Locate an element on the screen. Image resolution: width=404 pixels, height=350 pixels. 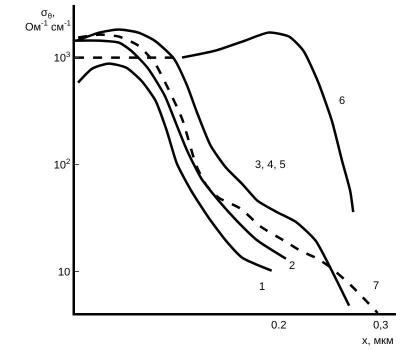
x-tick-label: 0.2 is located at coordinates (278, 326).